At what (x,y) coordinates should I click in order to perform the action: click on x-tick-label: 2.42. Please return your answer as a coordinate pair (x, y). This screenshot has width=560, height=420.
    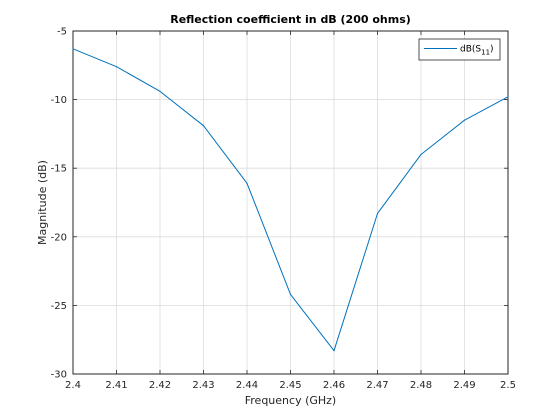
    Looking at the image, I should click on (160, 385).